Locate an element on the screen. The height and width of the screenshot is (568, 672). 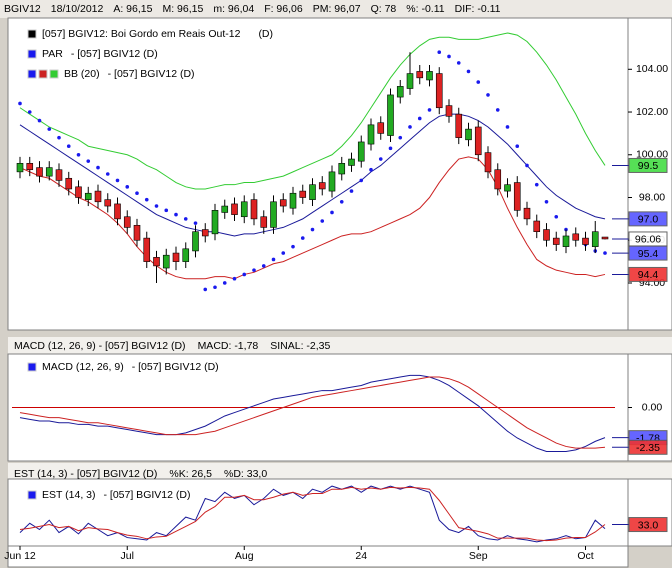
x-tick-label: Sep is located at coordinates (478, 556).